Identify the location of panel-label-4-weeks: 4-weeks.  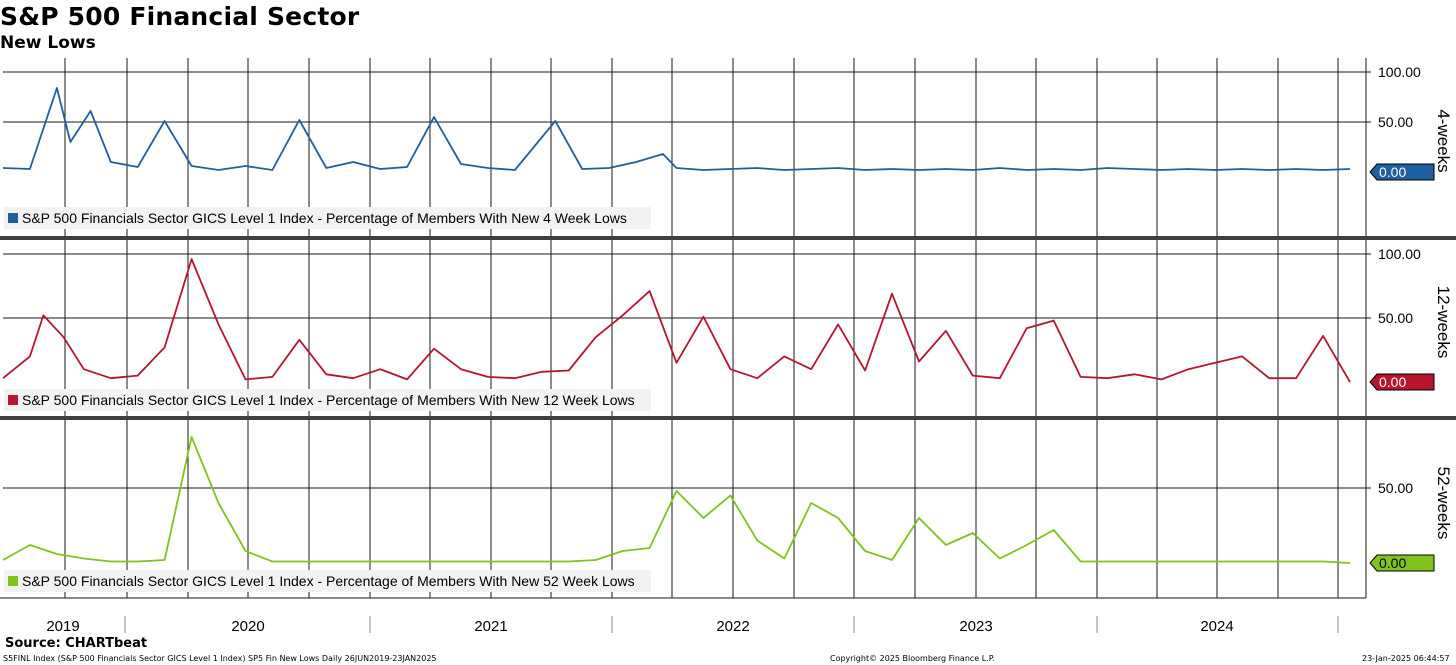
(1443, 140).